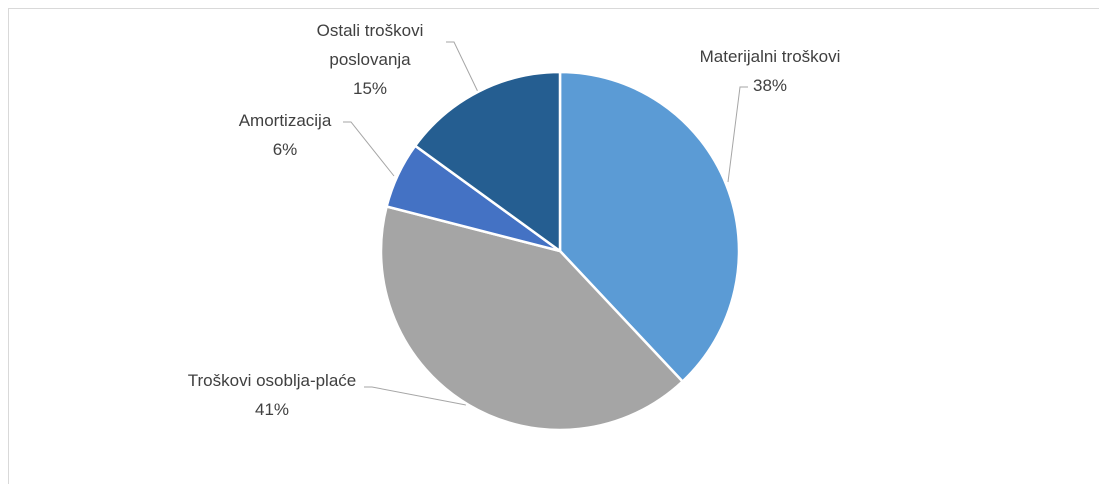  Describe the element at coordinates (285, 120) in the screenshot. I see `category-label: Amortizacija` at that location.